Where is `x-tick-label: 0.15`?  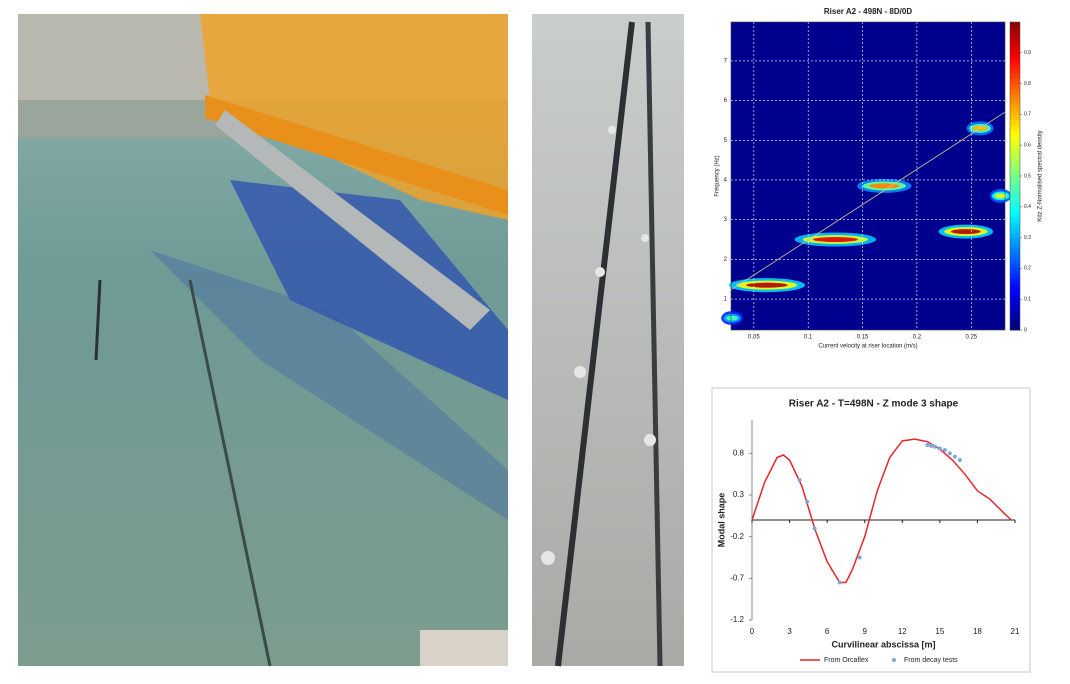
x-tick-label: 0.15 is located at coordinates (863, 338).